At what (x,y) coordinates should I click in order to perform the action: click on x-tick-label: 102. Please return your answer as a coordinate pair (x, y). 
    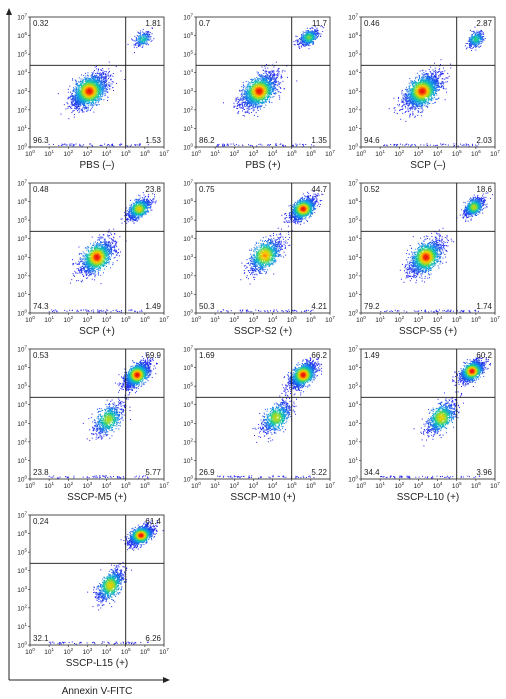
    Looking at the image, I should click on (68, 153).